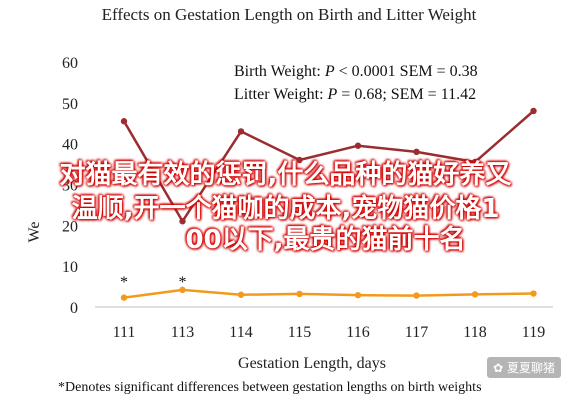 This screenshot has height=400, width=571. Describe the element at coordinates (70, 145) in the screenshot. I see `y-tick-label: 40` at that location.